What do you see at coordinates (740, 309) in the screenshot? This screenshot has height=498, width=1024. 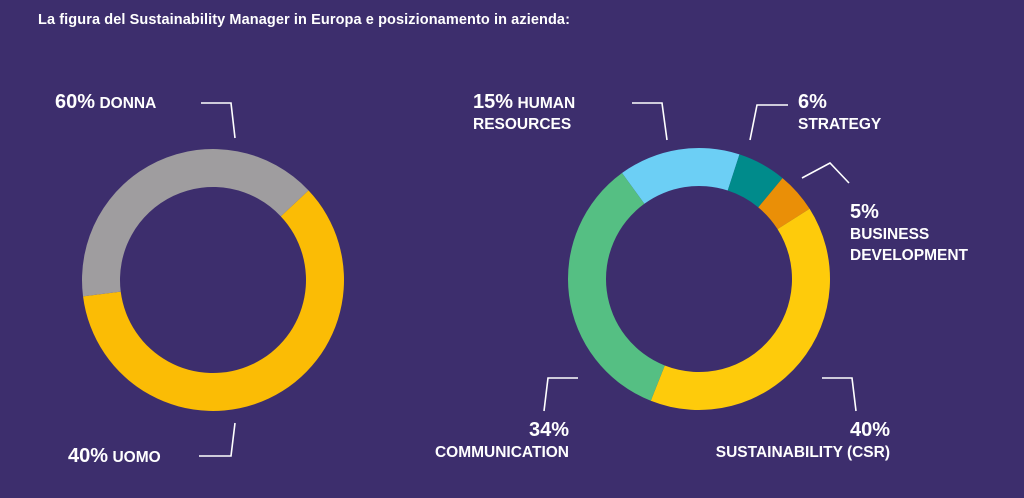 I see `slice-sustainability` at bounding box center [740, 309].